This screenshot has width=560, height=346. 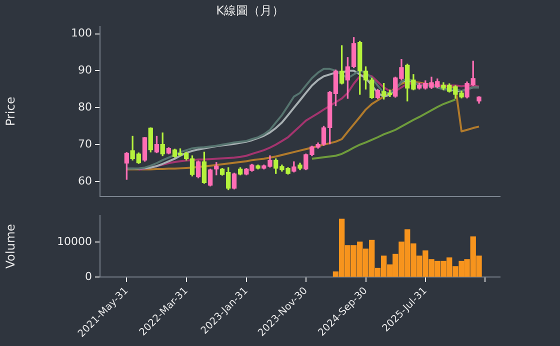 What do you see at coordinates (85, 107) in the screenshot?
I see `y-tick-label: 80` at bounding box center [85, 107].